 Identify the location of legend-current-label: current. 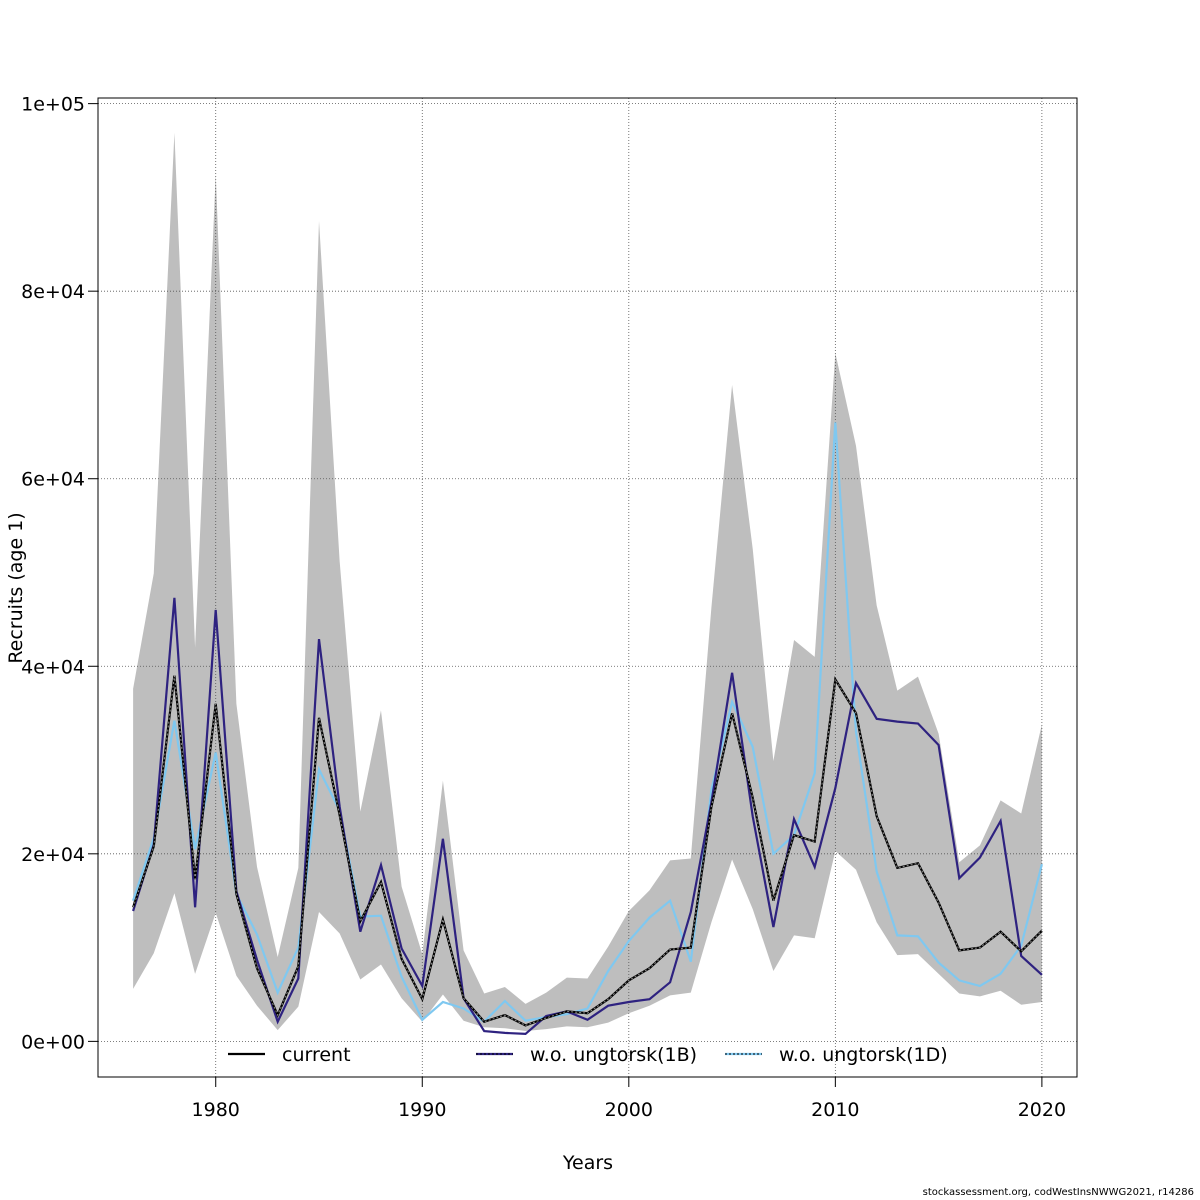
(316, 1055).